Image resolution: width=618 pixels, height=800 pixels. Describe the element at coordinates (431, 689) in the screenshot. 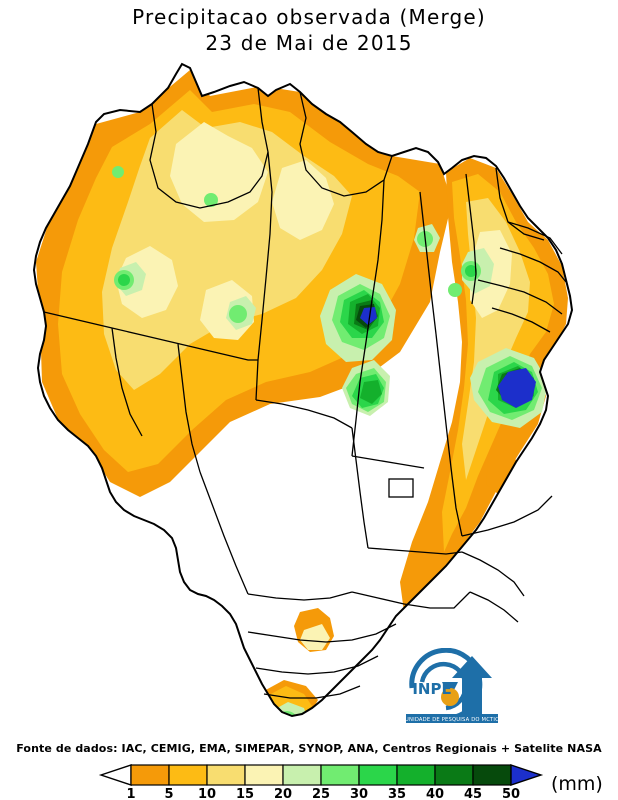

I see `logo-acronym: INPE` at that location.